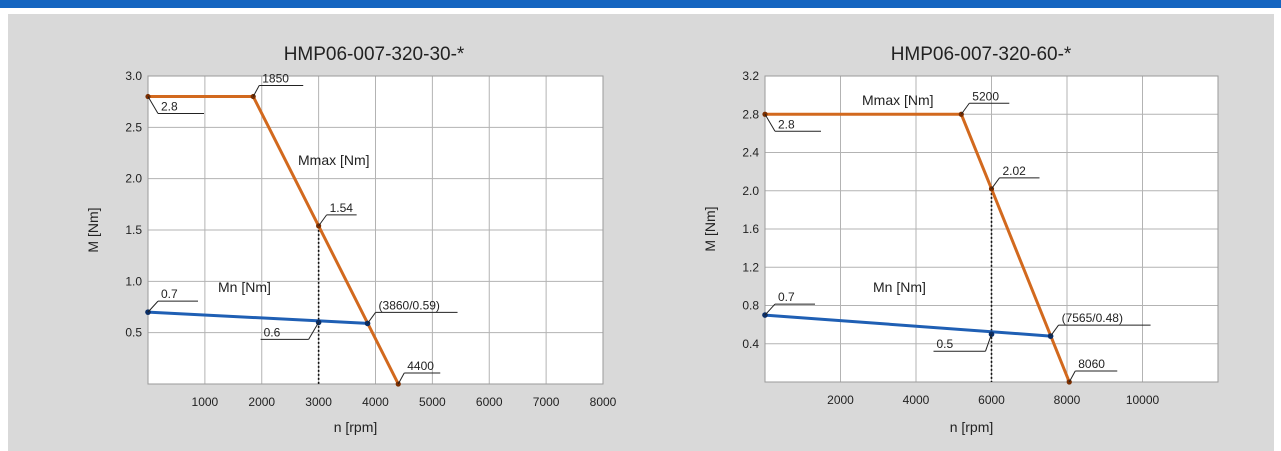 Image resolution: width=1281 pixels, height=451 pixels. What do you see at coordinates (1015, 171) in the screenshot?
I see `annotation-label: 2.02` at bounding box center [1015, 171].